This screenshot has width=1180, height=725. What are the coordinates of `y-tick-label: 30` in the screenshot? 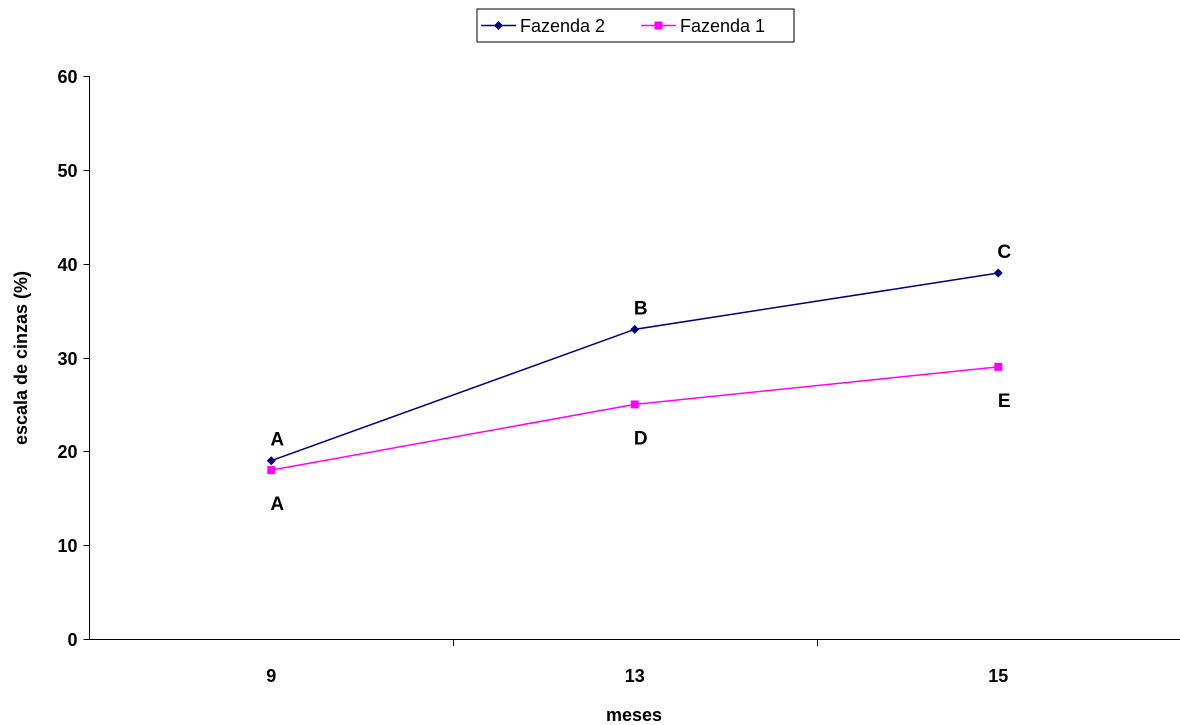 It's located at (67, 359).